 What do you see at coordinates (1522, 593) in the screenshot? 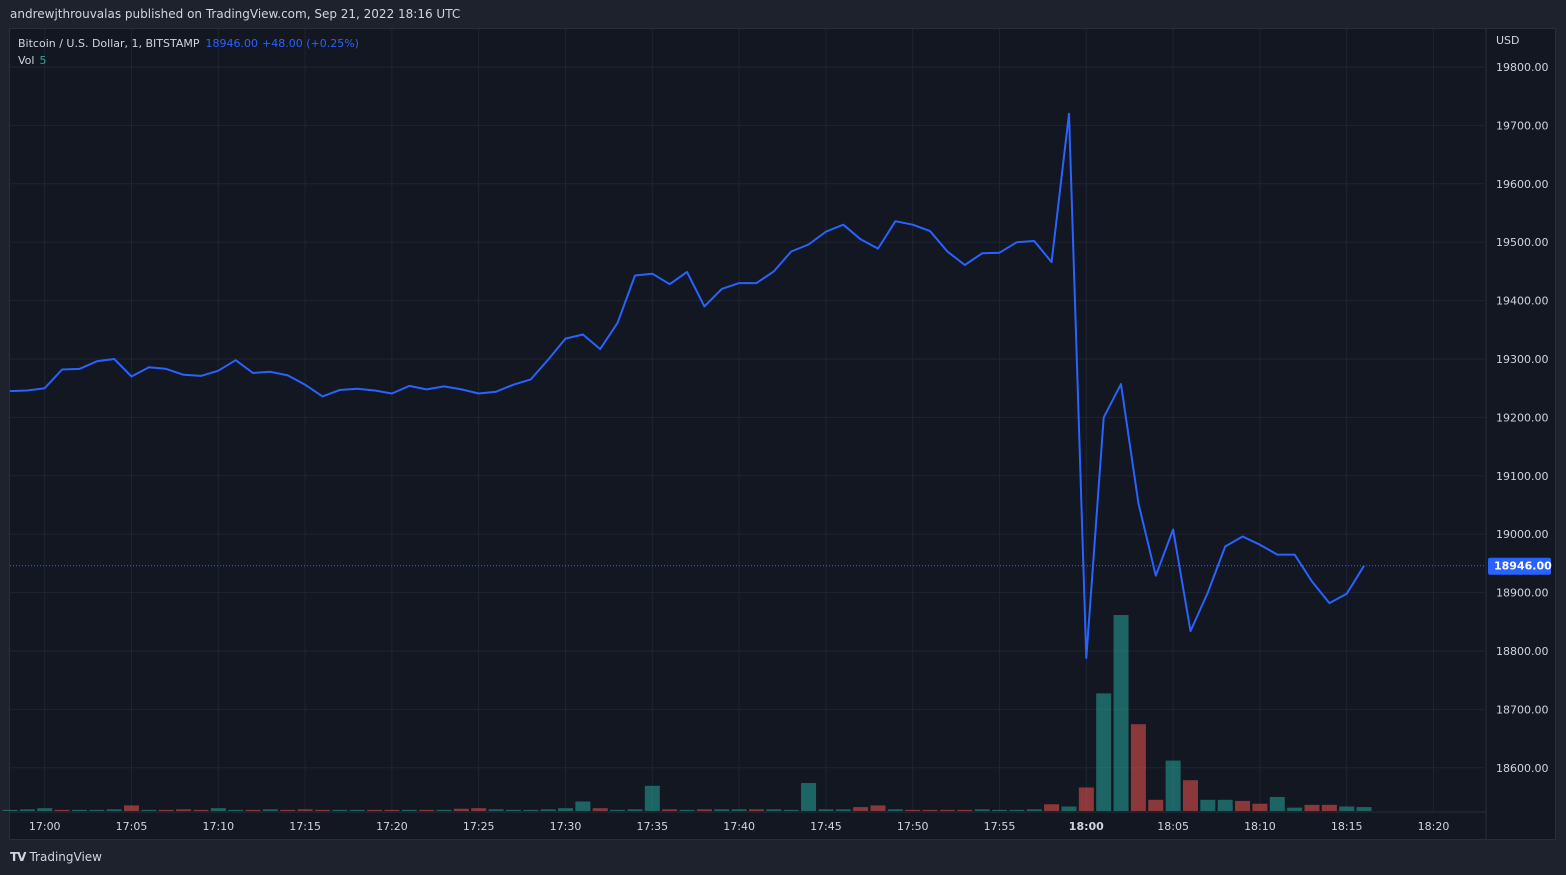
I see `price-tick-label: 18900.00` at bounding box center [1522, 593].